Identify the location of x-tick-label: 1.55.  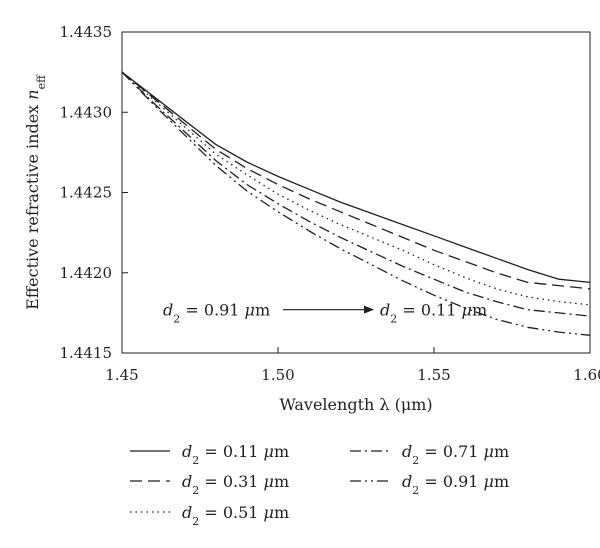
(433, 375).